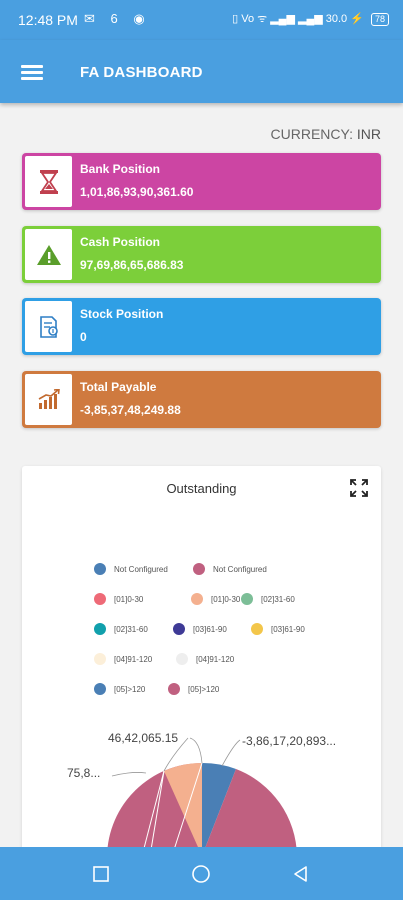  Describe the element at coordinates (249, 812) in the screenshot. I see `pie-slice-right-mauve` at that location.